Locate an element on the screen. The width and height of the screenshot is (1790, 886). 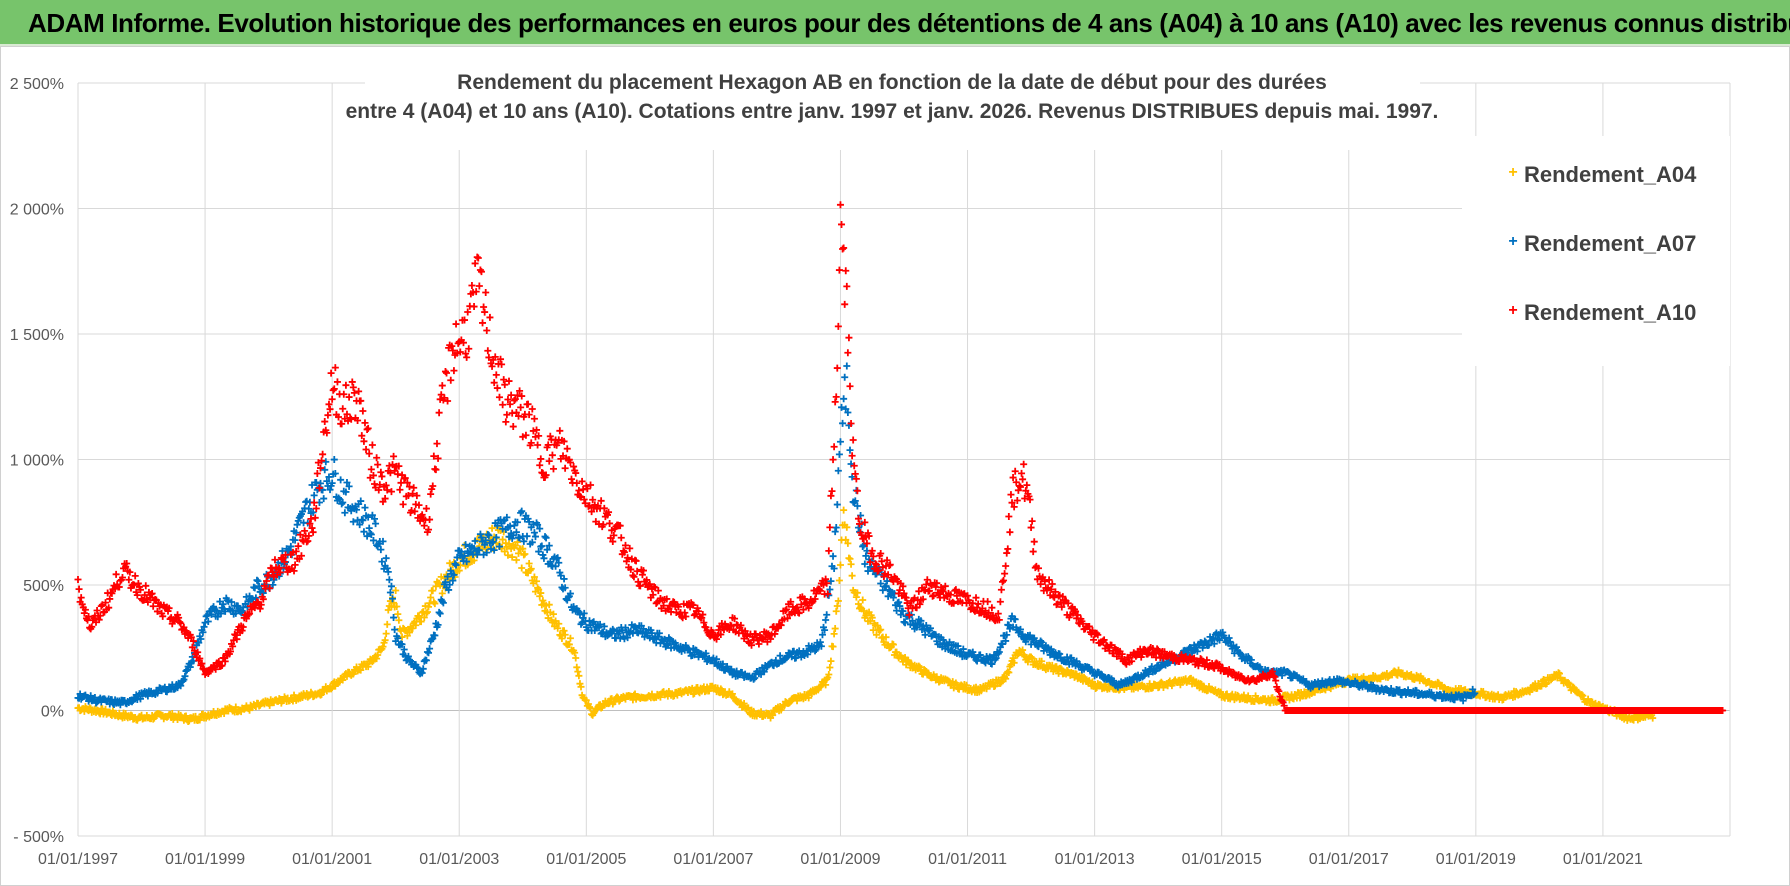
legend-label-a10: Rendement_A10 is located at coordinates (1610, 312).